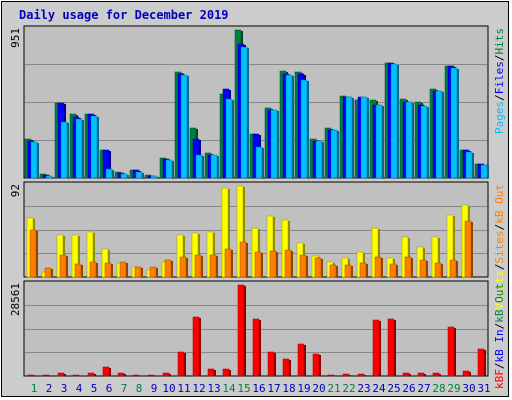 Image resolution: width=512 pixels, height=400 pixels. What do you see at coordinates (499, 345) in the screenshot?
I see `legend-item: kB In` at bounding box center [499, 345].